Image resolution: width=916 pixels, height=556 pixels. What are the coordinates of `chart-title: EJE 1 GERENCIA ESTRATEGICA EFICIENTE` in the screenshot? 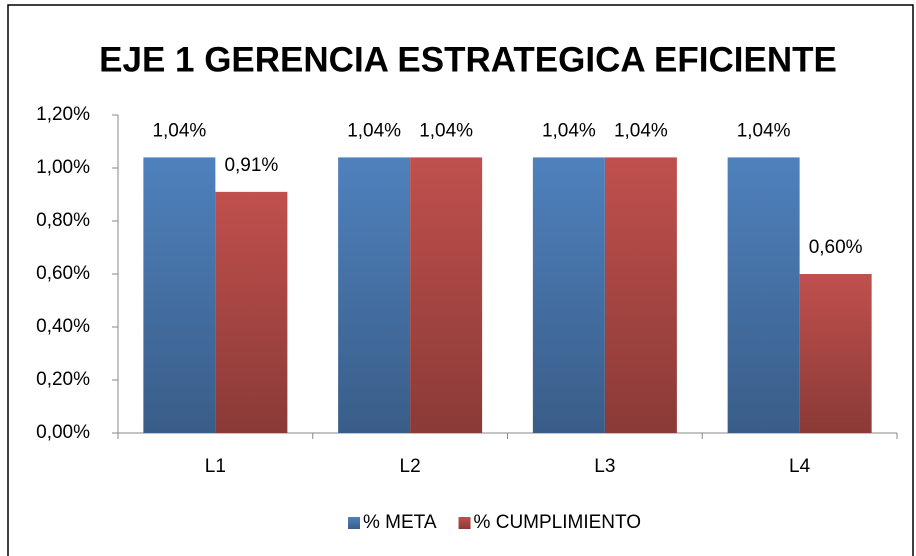 It's located at (468, 59).